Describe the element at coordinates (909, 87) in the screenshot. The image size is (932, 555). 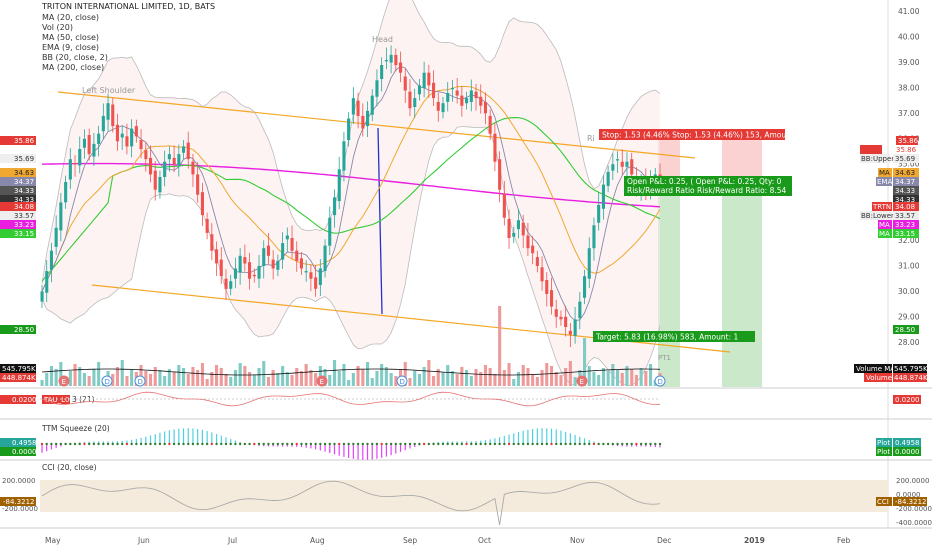
I see `price-tick: 38.00` at that location.